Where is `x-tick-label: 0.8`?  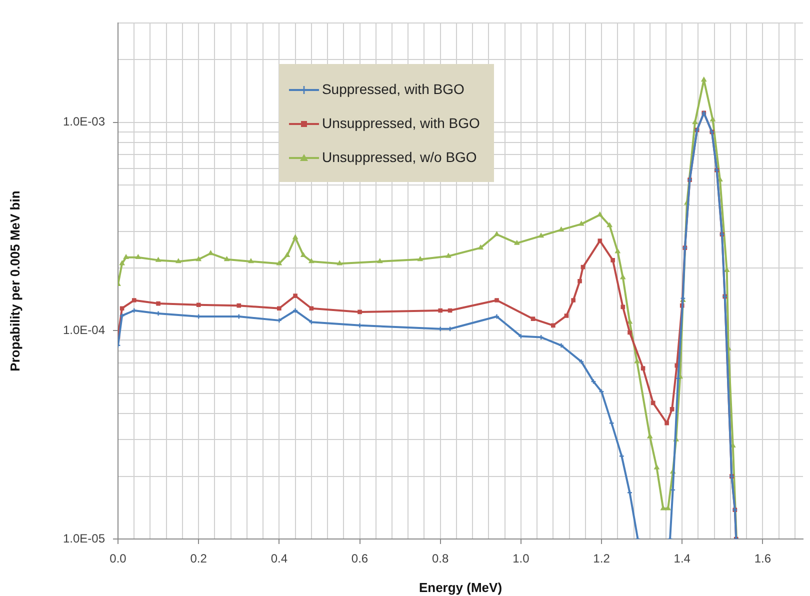 x-tick-label: 0.8 is located at coordinates (441, 559).